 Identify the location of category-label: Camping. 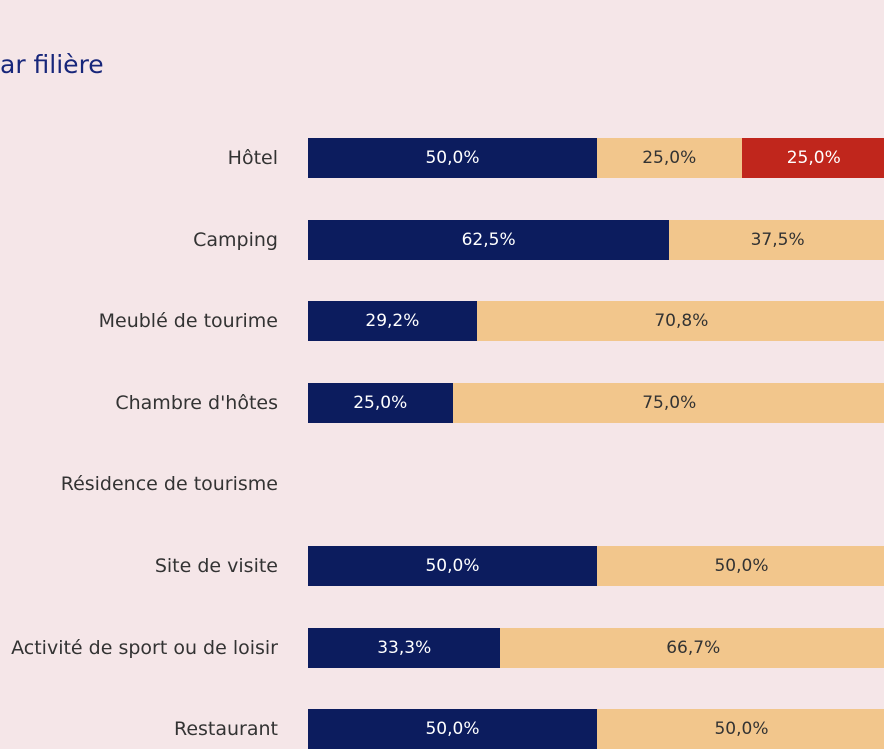
(143, 240).